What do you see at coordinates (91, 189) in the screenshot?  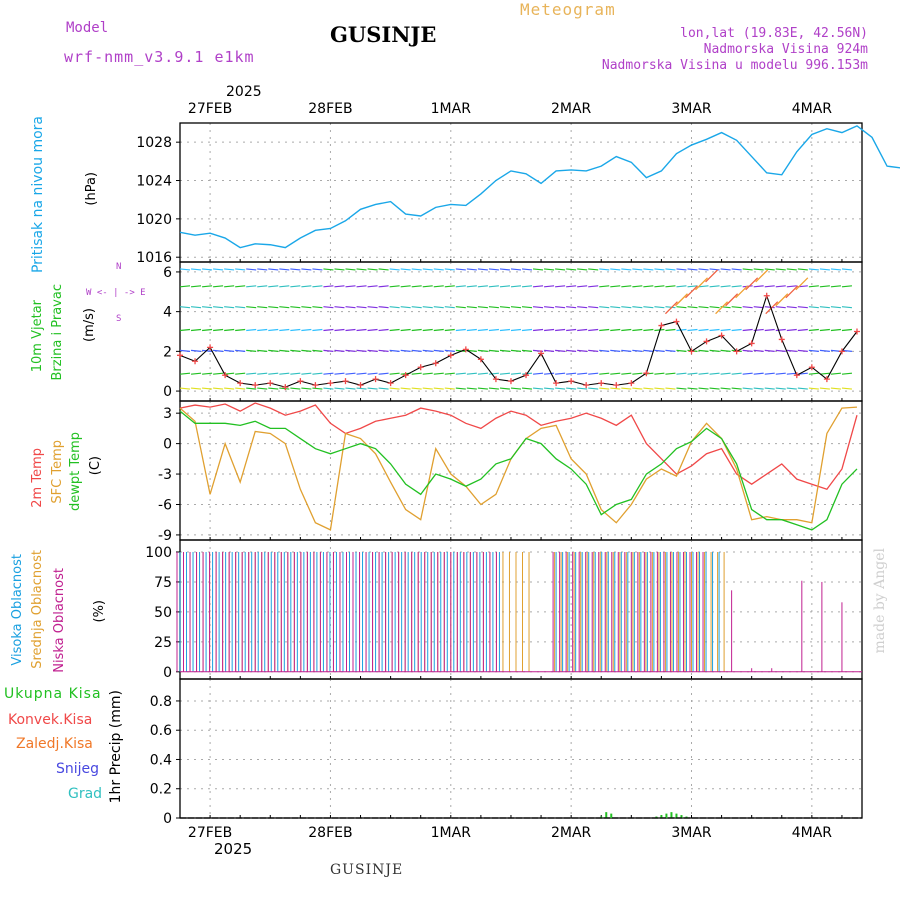 I see `pressure-unit: (hPa)` at bounding box center [91, 189].